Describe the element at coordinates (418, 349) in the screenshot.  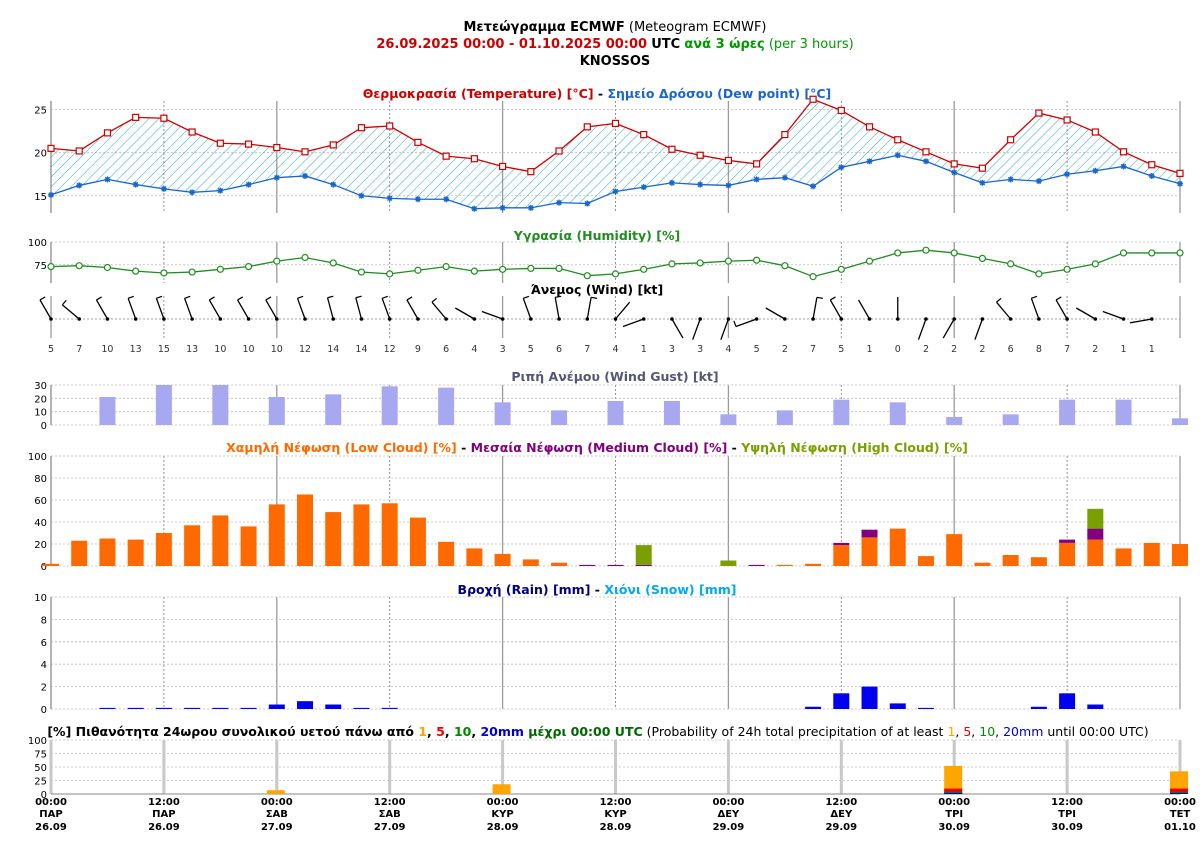
I see `wind-speed-label: 9` at that location.